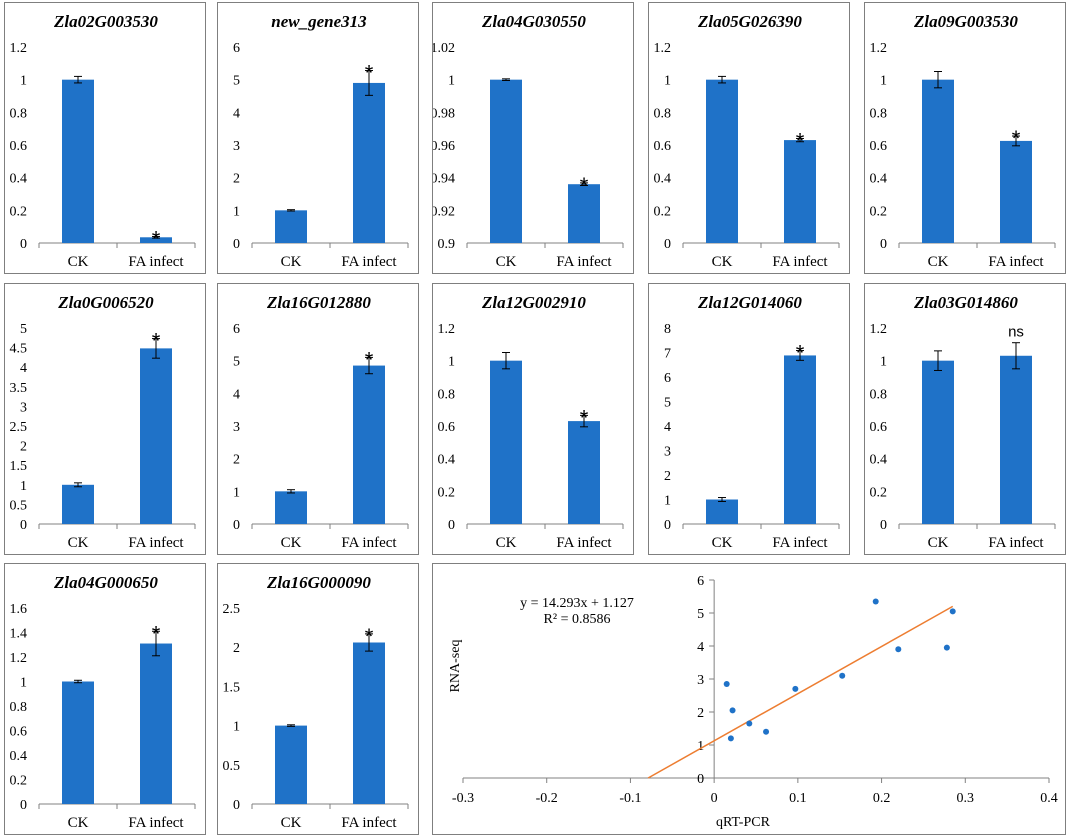  I want to click on chart-panel-9: Zla12G014060 0 1 2 3 4 5 6 7 8 CK FA infect *, so click(749, 419).